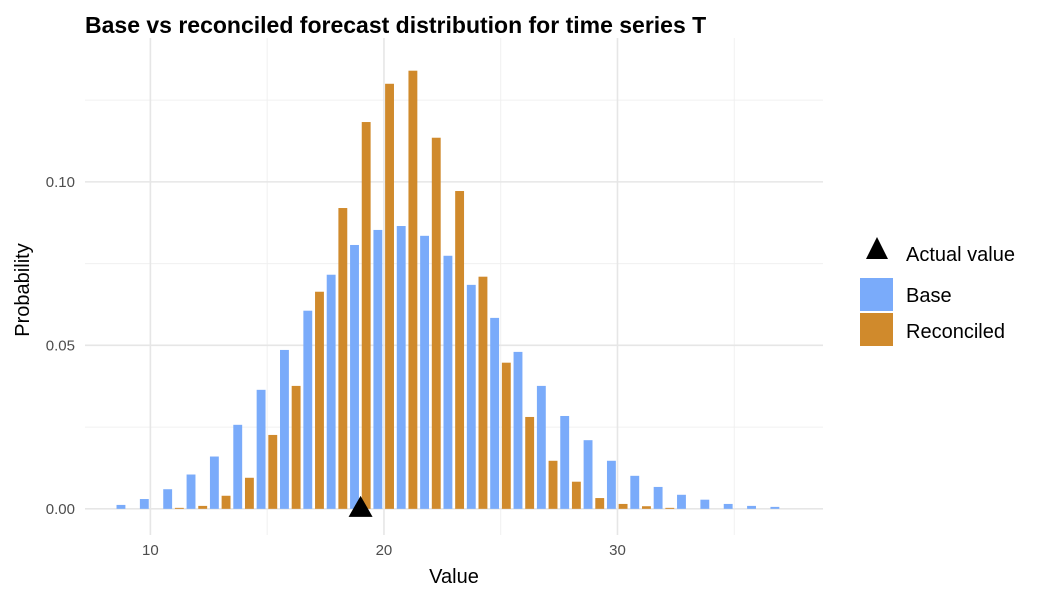 The height and width of the screenshot is (605, 1050). What do you see at coordinates (60, 509) in the screenshot?
I see `y-tick-label: 0.00` at bounding box center [60, 509].